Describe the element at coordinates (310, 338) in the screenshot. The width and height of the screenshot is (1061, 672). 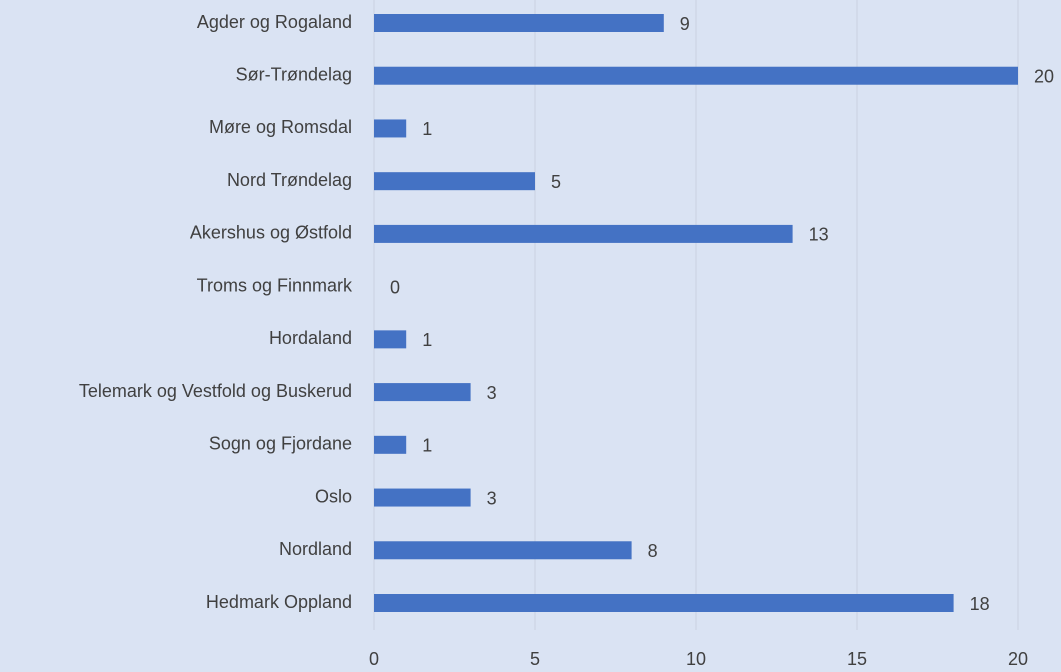
I see `y-tick-label: Hordaland` at that location.